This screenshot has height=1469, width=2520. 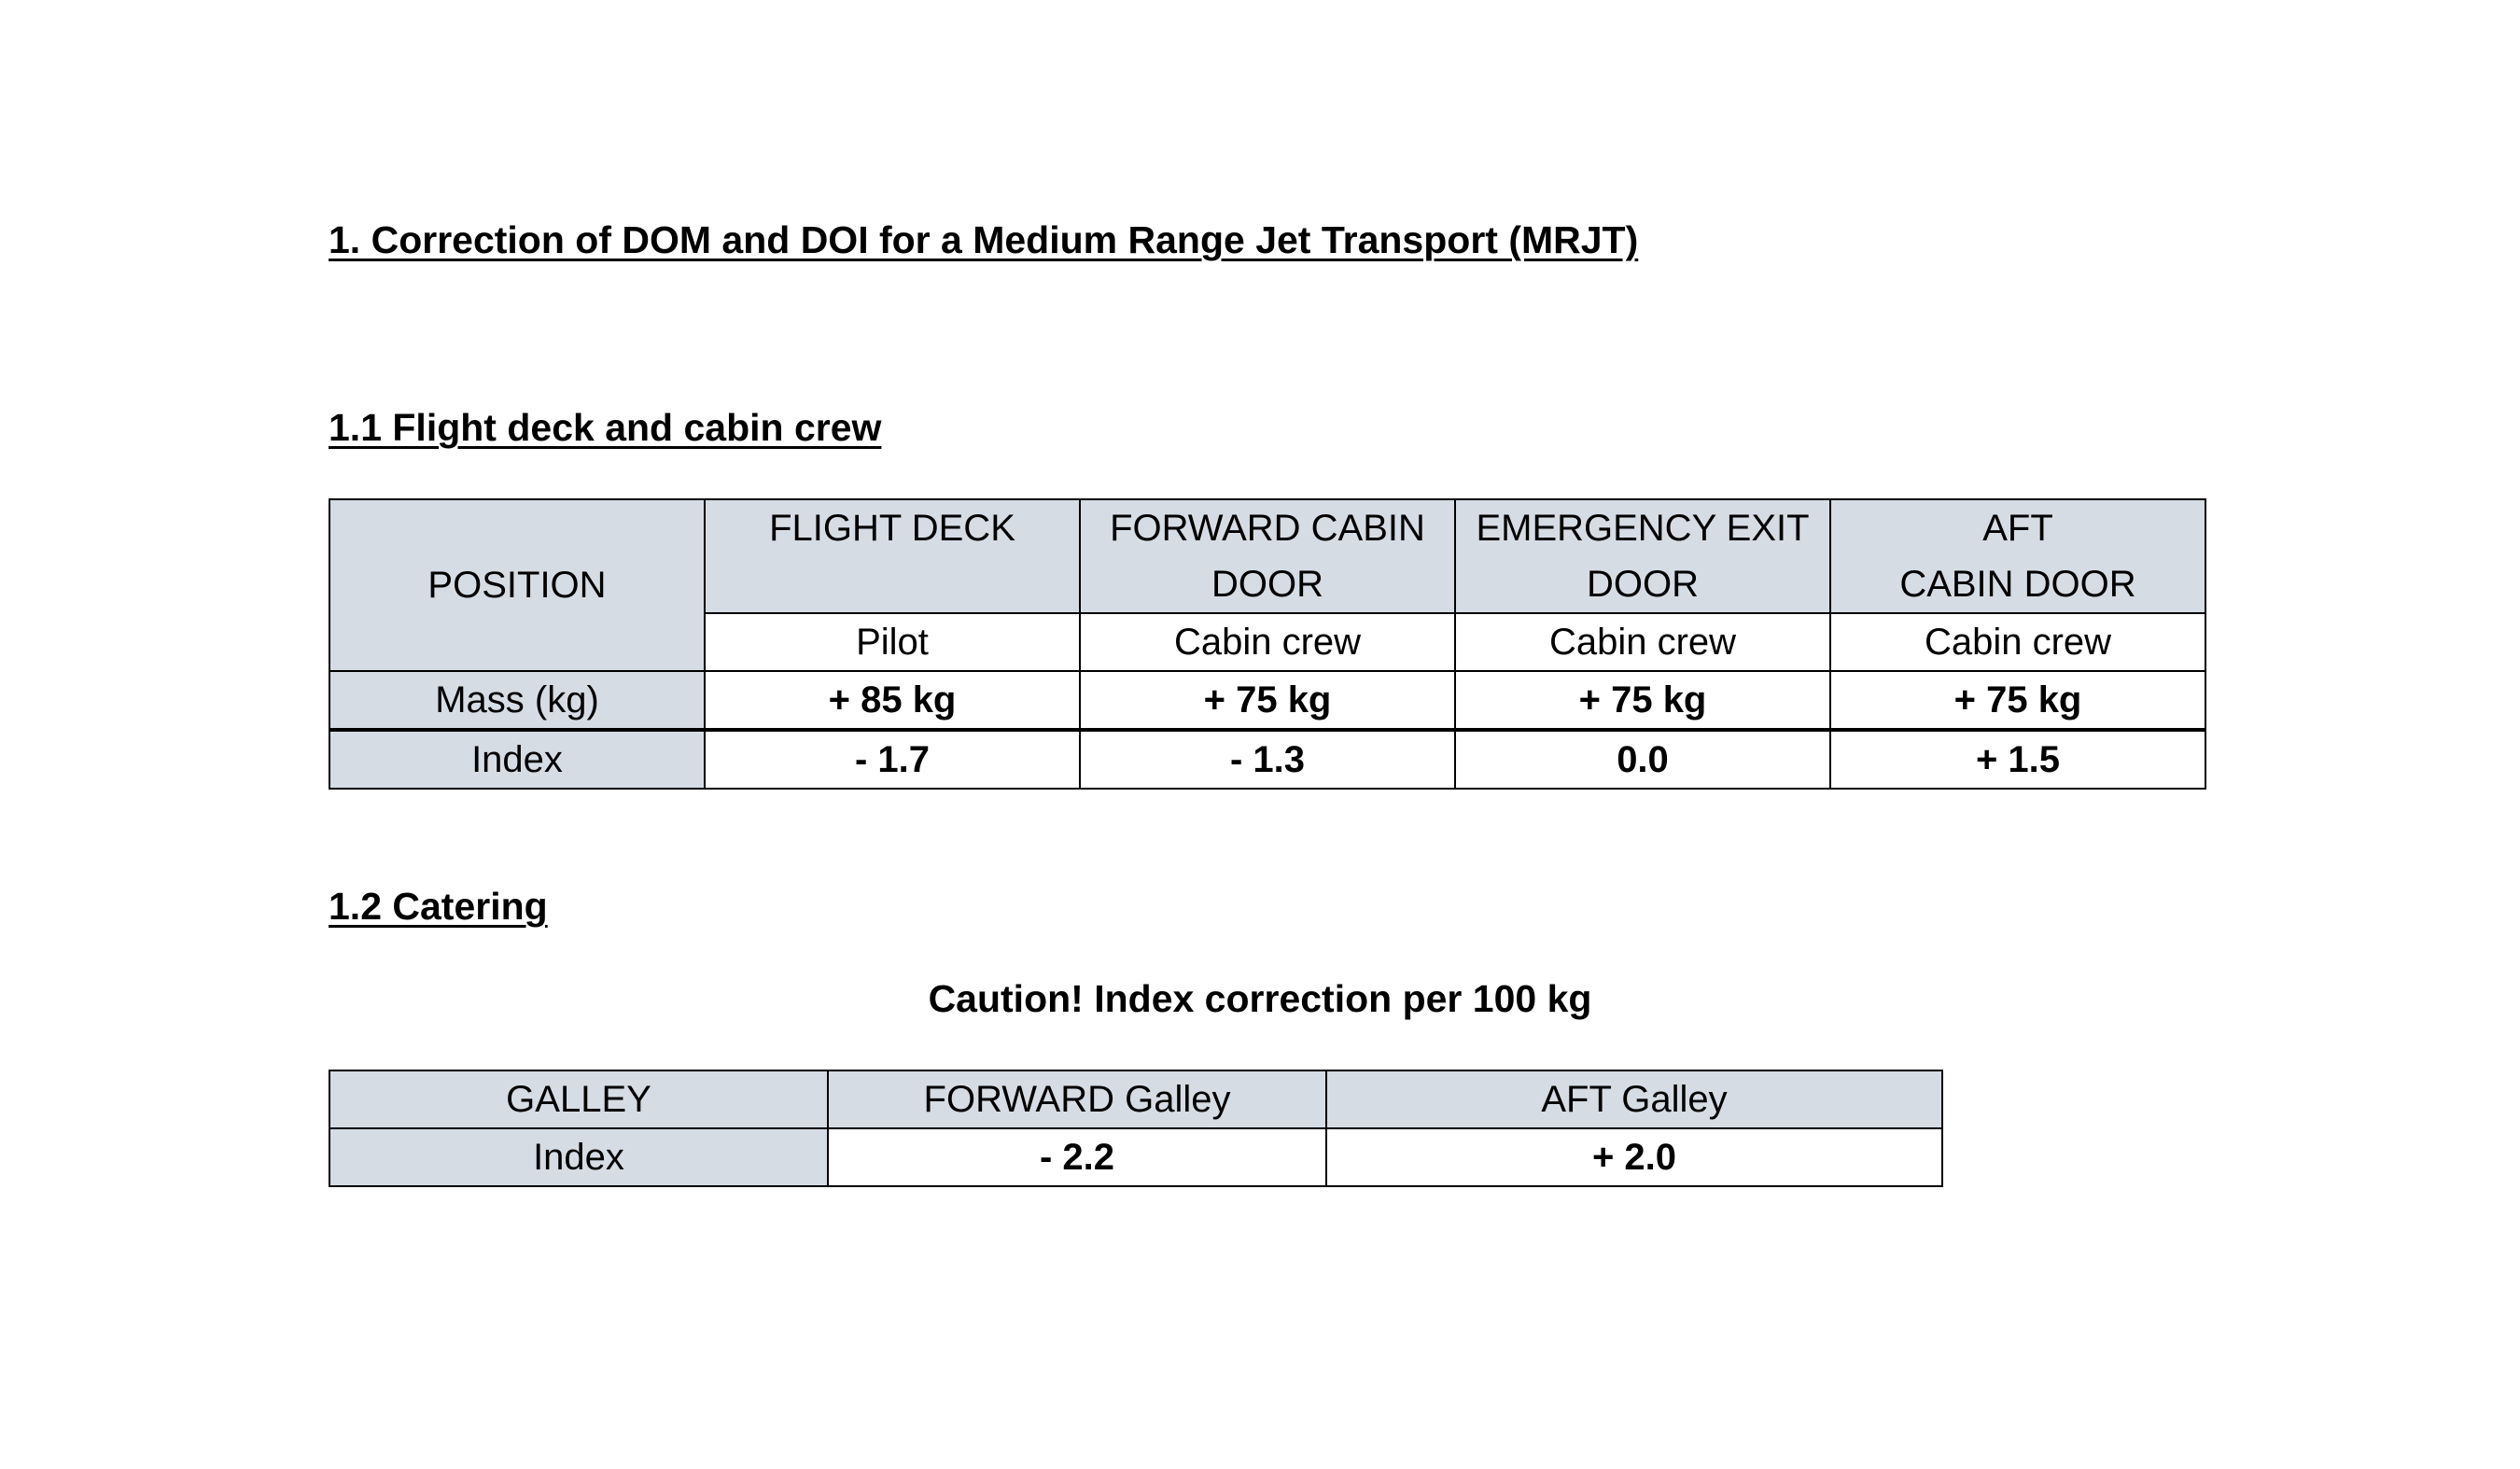 I want to click on table-row: GALLEY FORWARD Galley AFT Galley, so click(x=1136, y=1099).